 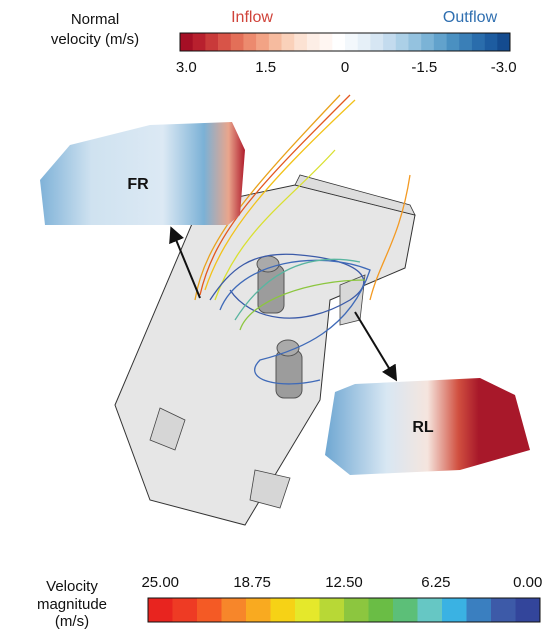 What do you see at coordinates (95, 19) in the screenshot?
I see `legend-title: Normal` at bounding box center [95, 19].